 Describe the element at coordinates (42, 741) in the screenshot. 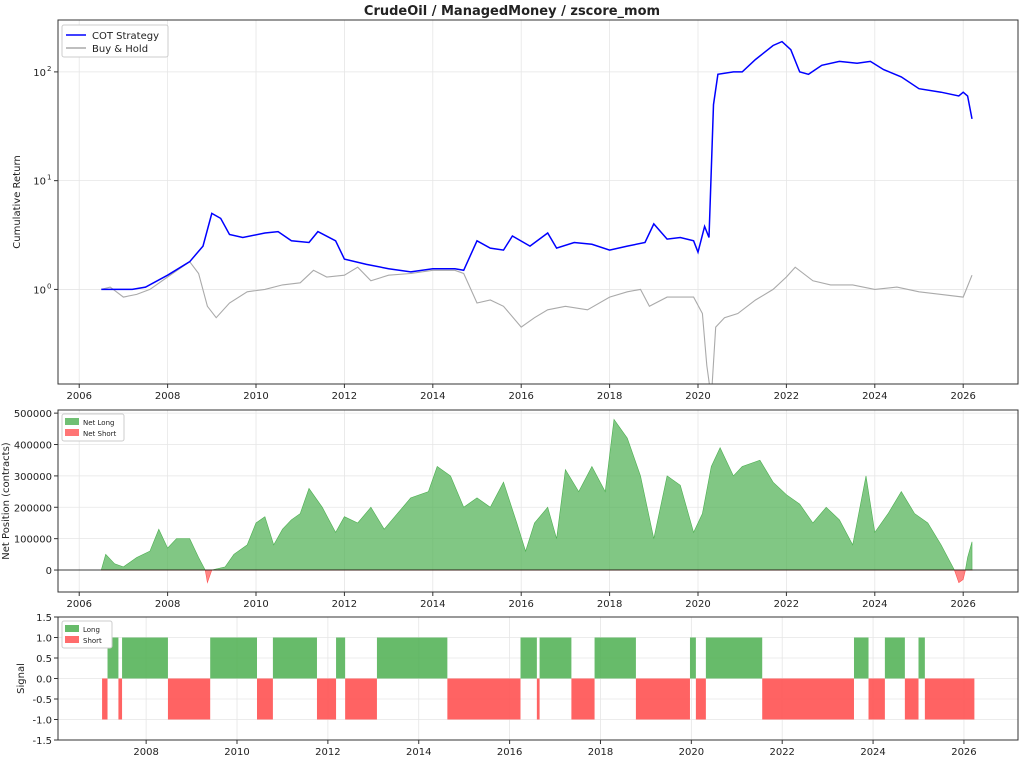

I see `y-tick-label: -1.5` at that location.